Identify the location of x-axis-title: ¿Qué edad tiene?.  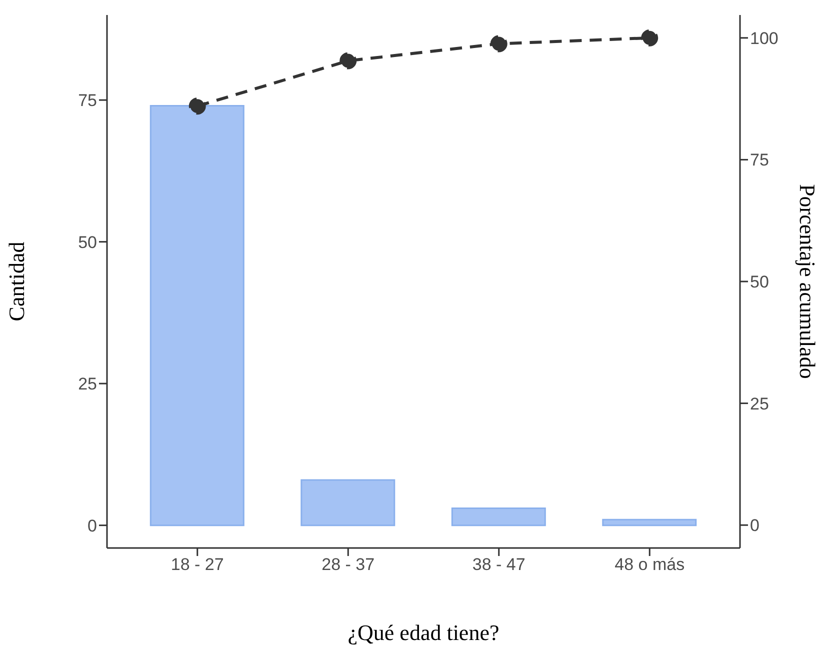
(424, 632).